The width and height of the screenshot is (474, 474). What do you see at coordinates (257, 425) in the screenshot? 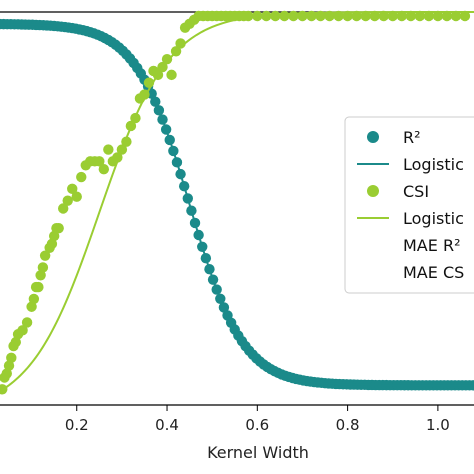
I see `x-tick-label: 0.6` at bounding box center [257, 425].